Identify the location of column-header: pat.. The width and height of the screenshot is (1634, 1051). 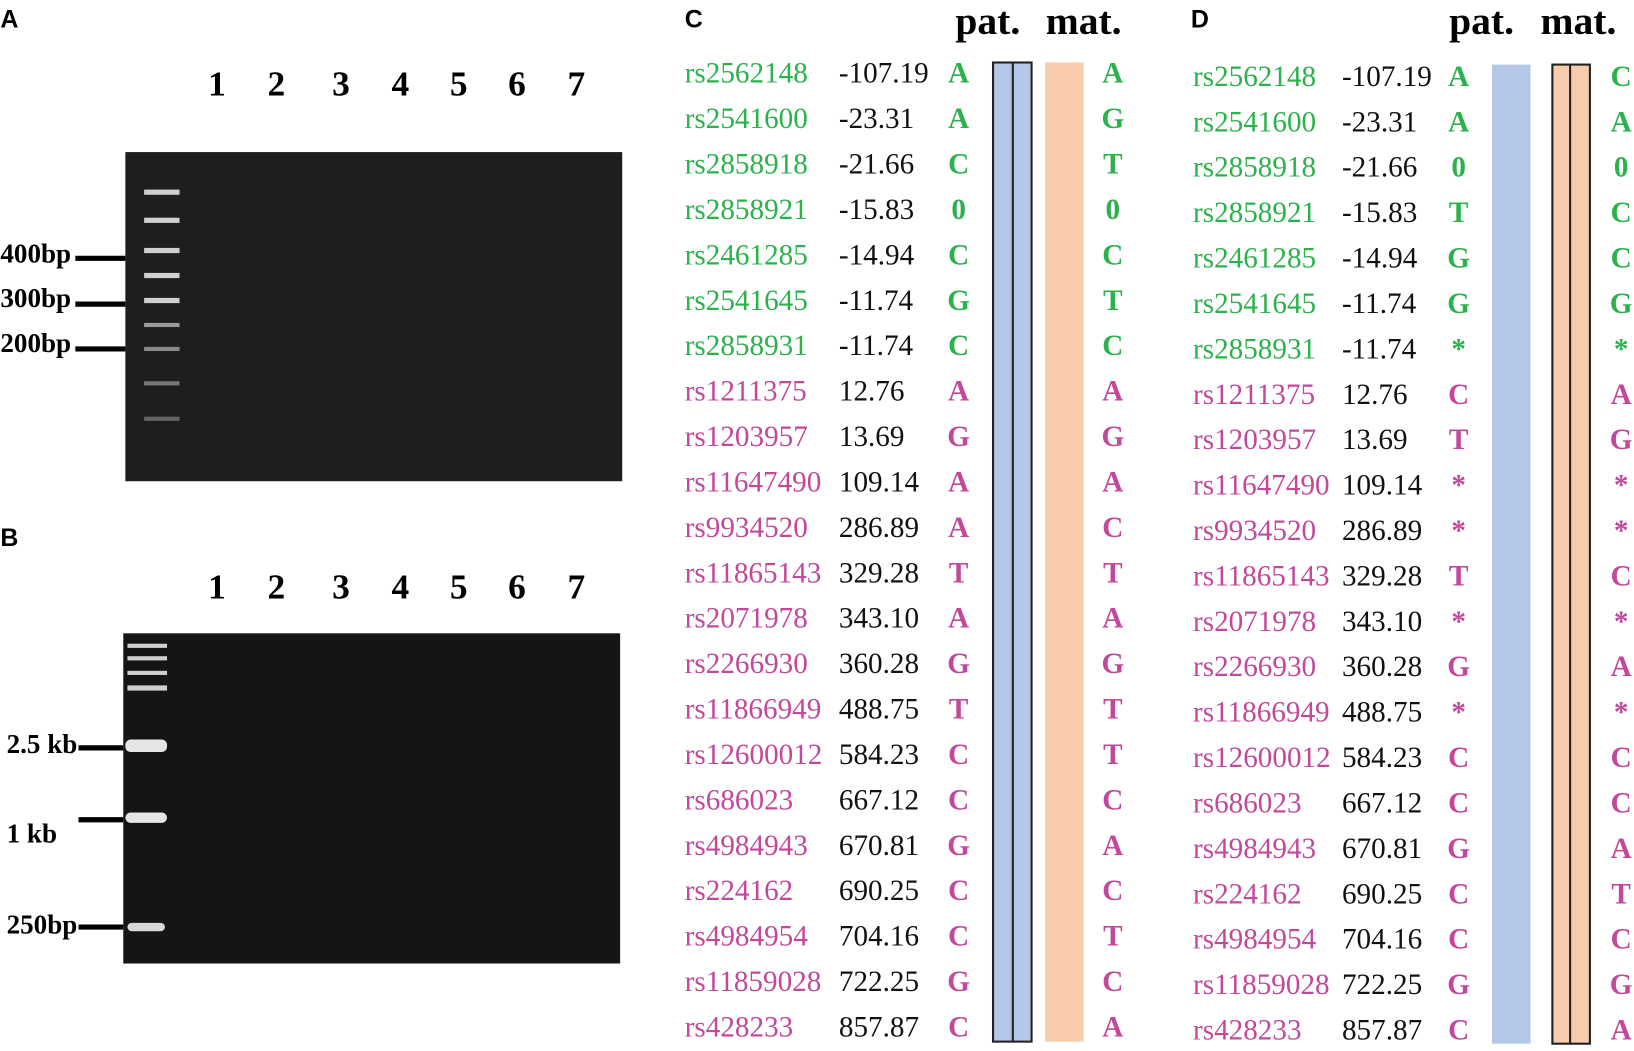
(987, 21).